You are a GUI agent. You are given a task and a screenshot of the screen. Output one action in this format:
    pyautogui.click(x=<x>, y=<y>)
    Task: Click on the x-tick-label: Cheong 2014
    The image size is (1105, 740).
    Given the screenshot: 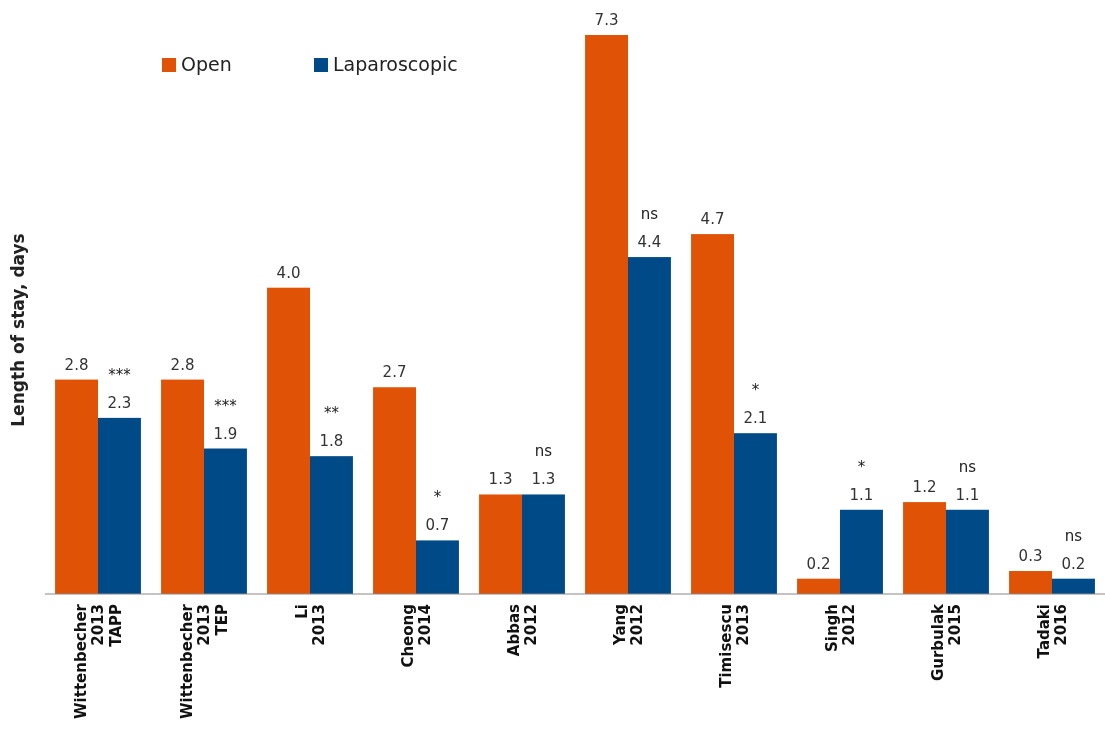 What is the action you would take?
    pyautogui.click(x=416, y=636)
    